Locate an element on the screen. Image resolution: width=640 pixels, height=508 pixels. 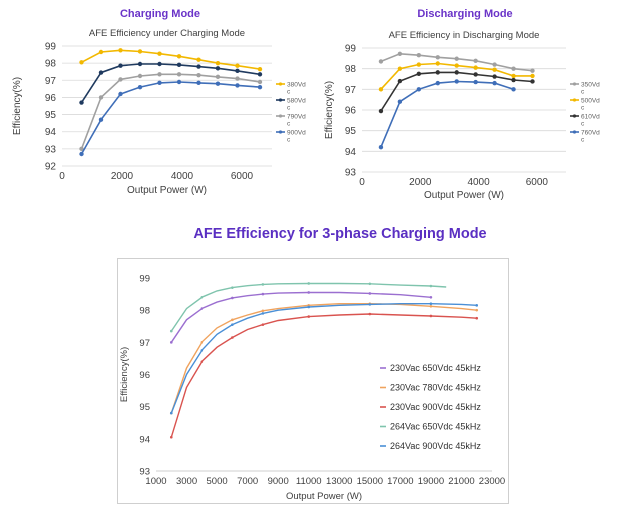
legend-label: 380Vd is located at coordinates (296, 85).